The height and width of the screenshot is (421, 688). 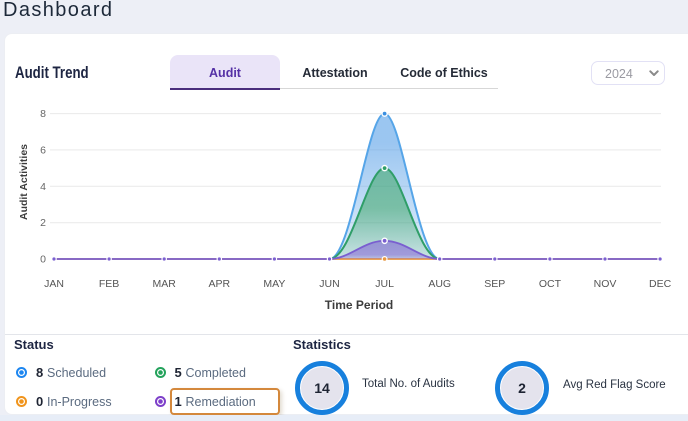 I want to click on svg-text: 0, so click(x=43, y=260).